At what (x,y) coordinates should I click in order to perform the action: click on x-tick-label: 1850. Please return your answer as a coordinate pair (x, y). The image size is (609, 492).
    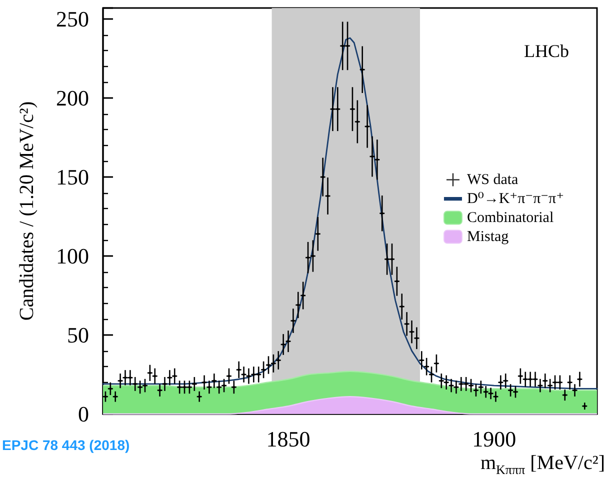
    Looking at the image, I should click on (288, 439).